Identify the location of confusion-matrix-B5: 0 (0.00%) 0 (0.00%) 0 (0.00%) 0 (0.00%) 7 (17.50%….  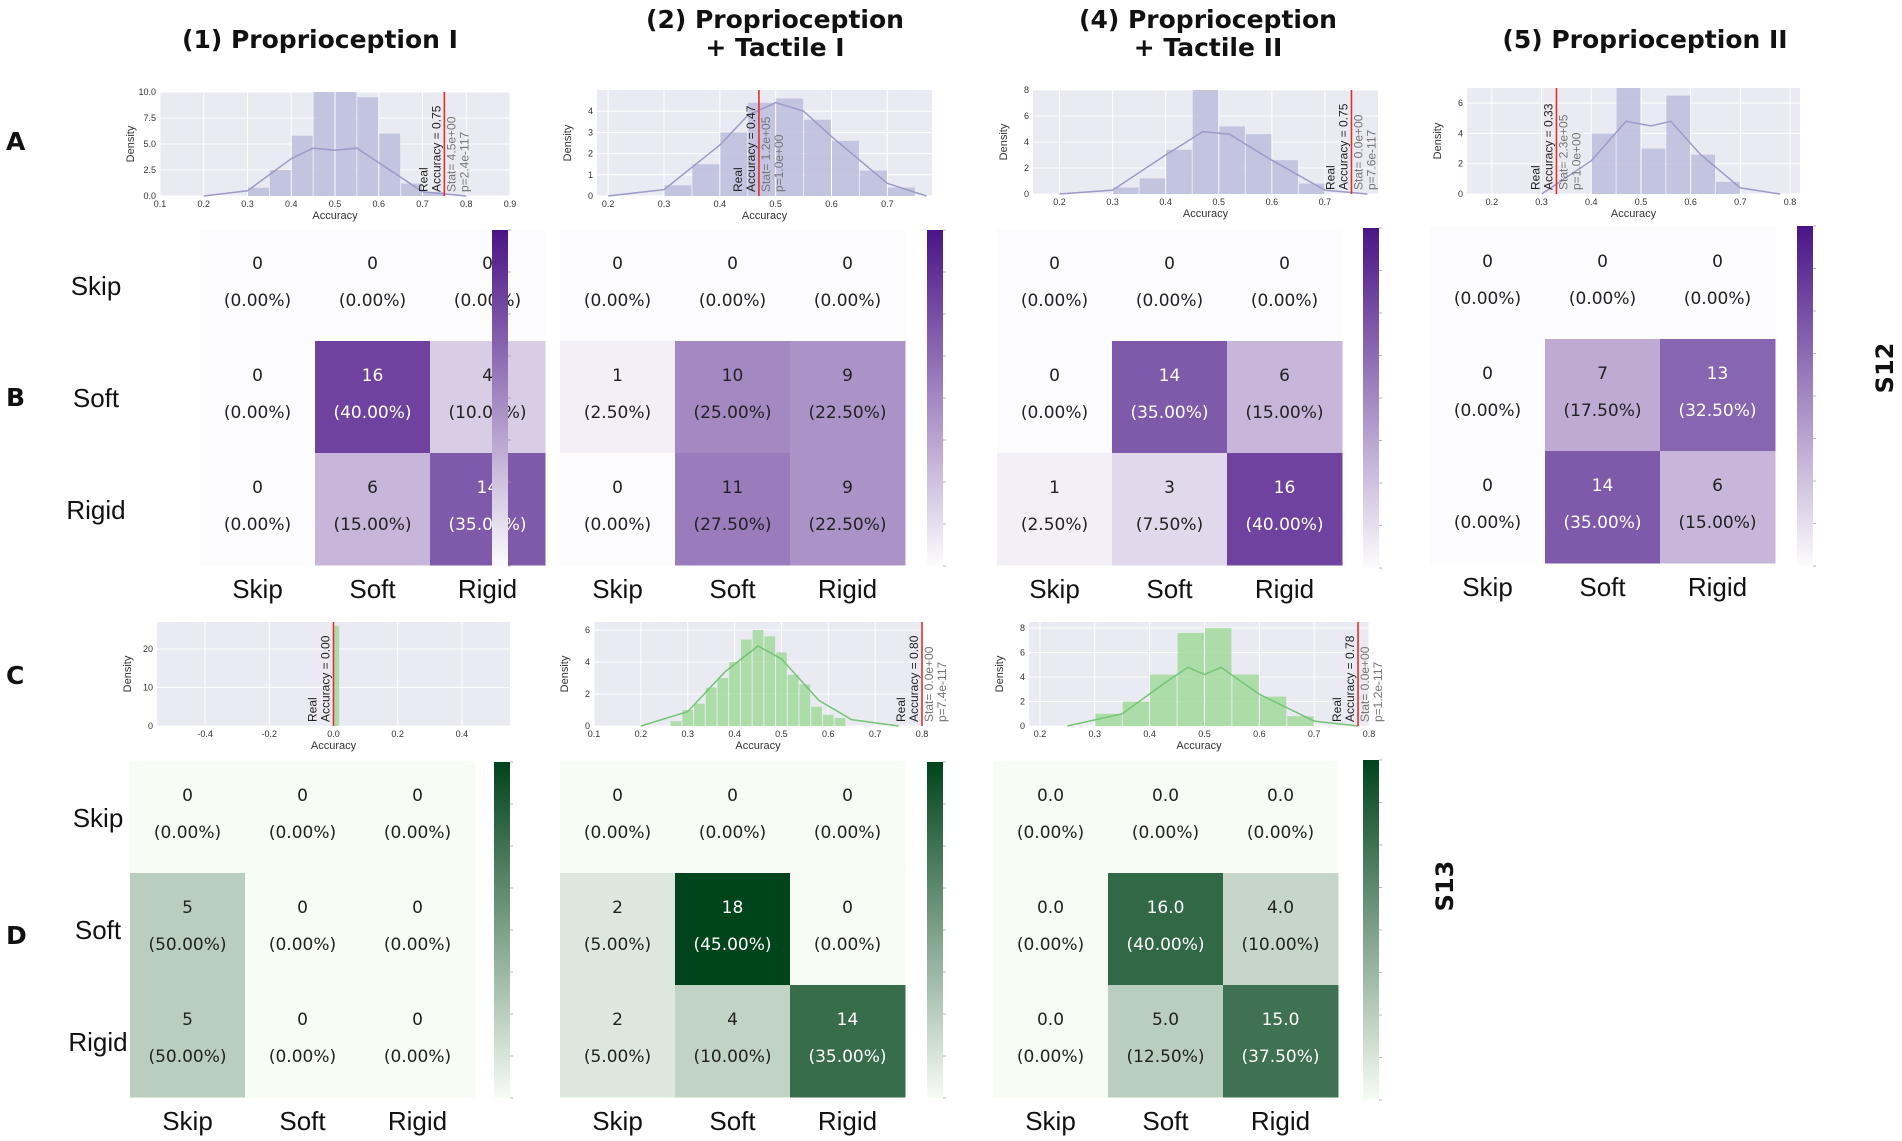
(1623, 413).